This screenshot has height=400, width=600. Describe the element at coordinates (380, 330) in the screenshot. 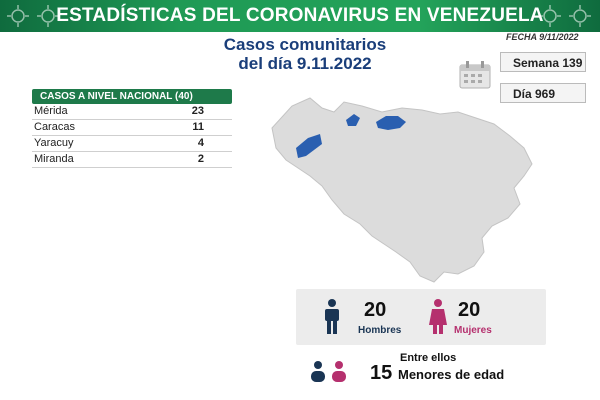

I see `men-label: Hombres` at that location.